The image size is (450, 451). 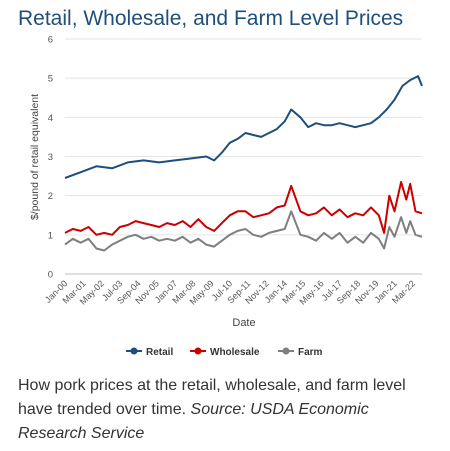 I want to click on page-title: Retail, Wholesale, and Farm Level Prices, so click(x=211, y=18).